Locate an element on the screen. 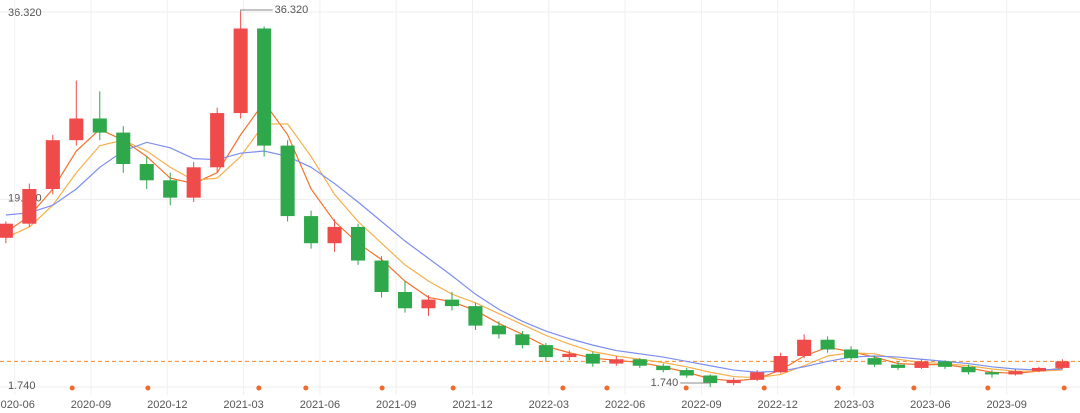 The height and width of the screenshot is (413, 1080). x-tick-label: 2022-06 is located at coordinates (625, 405).